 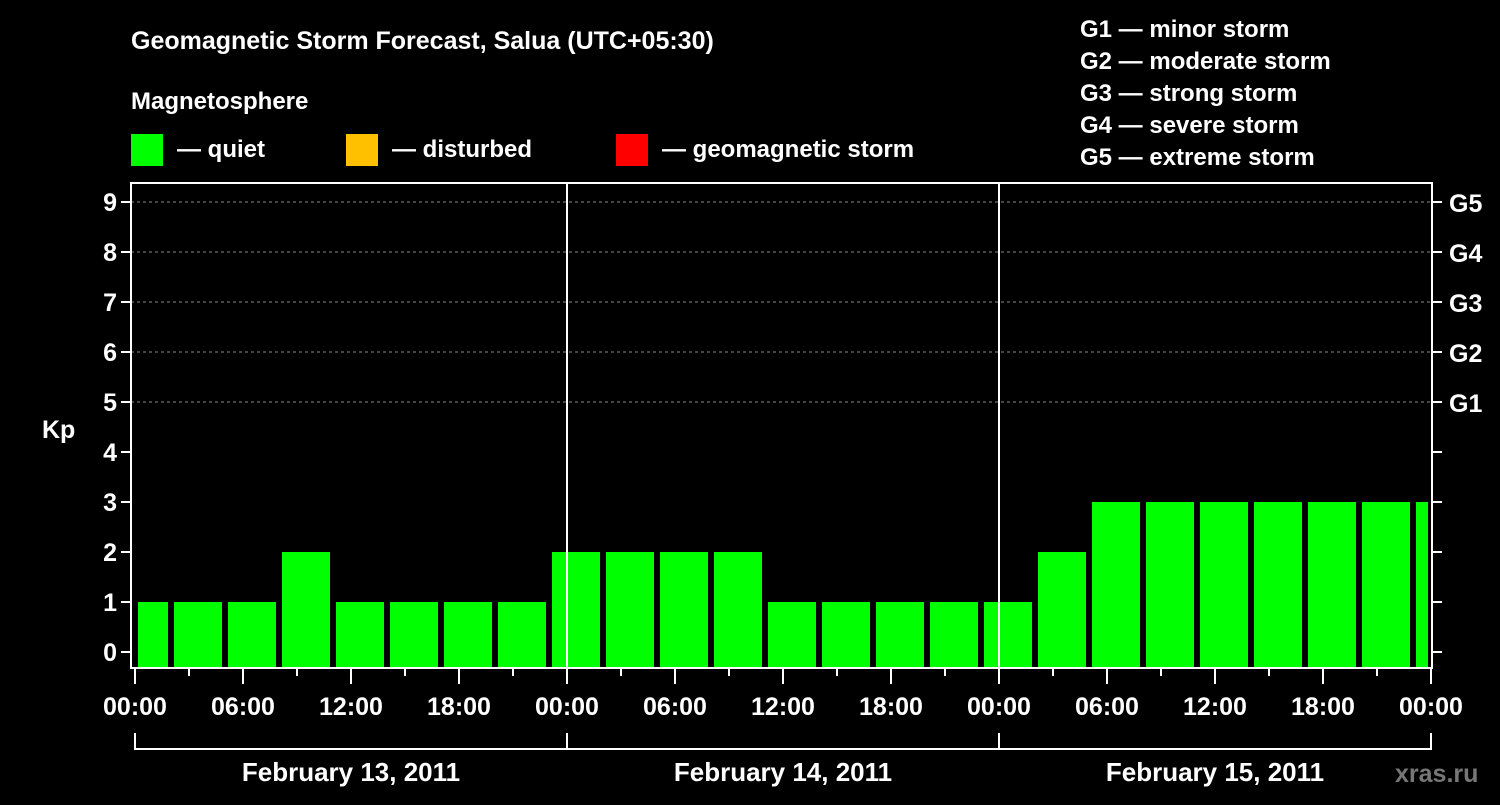 I want to click on g-scale-label: G1, so click(x=1465, y=404).